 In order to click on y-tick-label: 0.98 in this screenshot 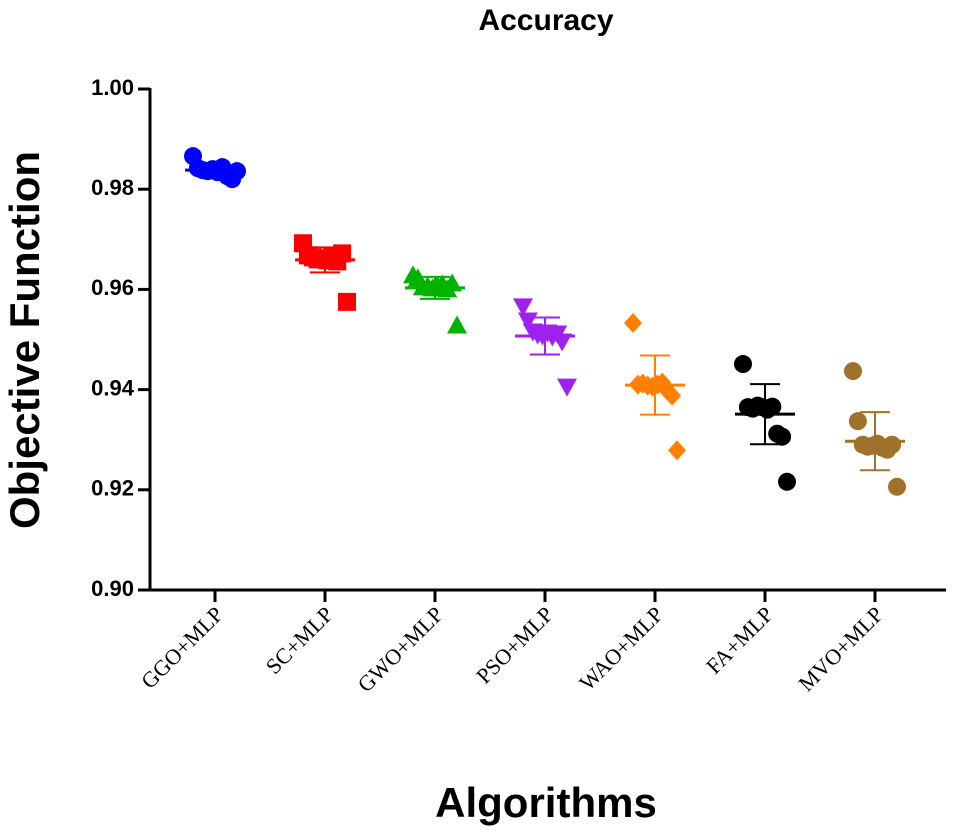, I will do `click(112, 187)`.